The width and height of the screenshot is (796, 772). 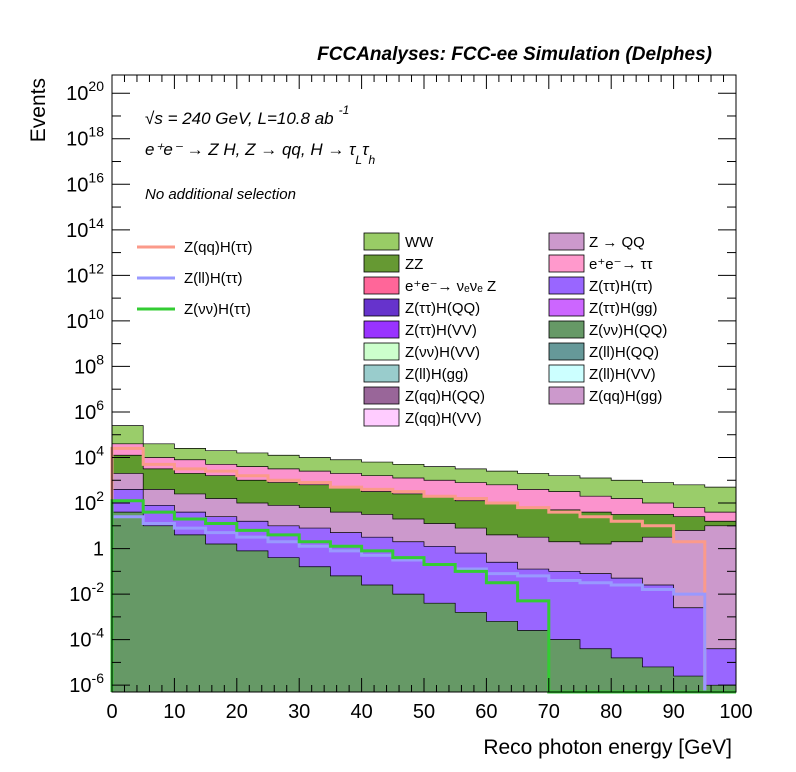 What do you see at coordinates (549, 712) in the screenshot?
I see `x-tick-label: 70` at bounding box center [549, 712].